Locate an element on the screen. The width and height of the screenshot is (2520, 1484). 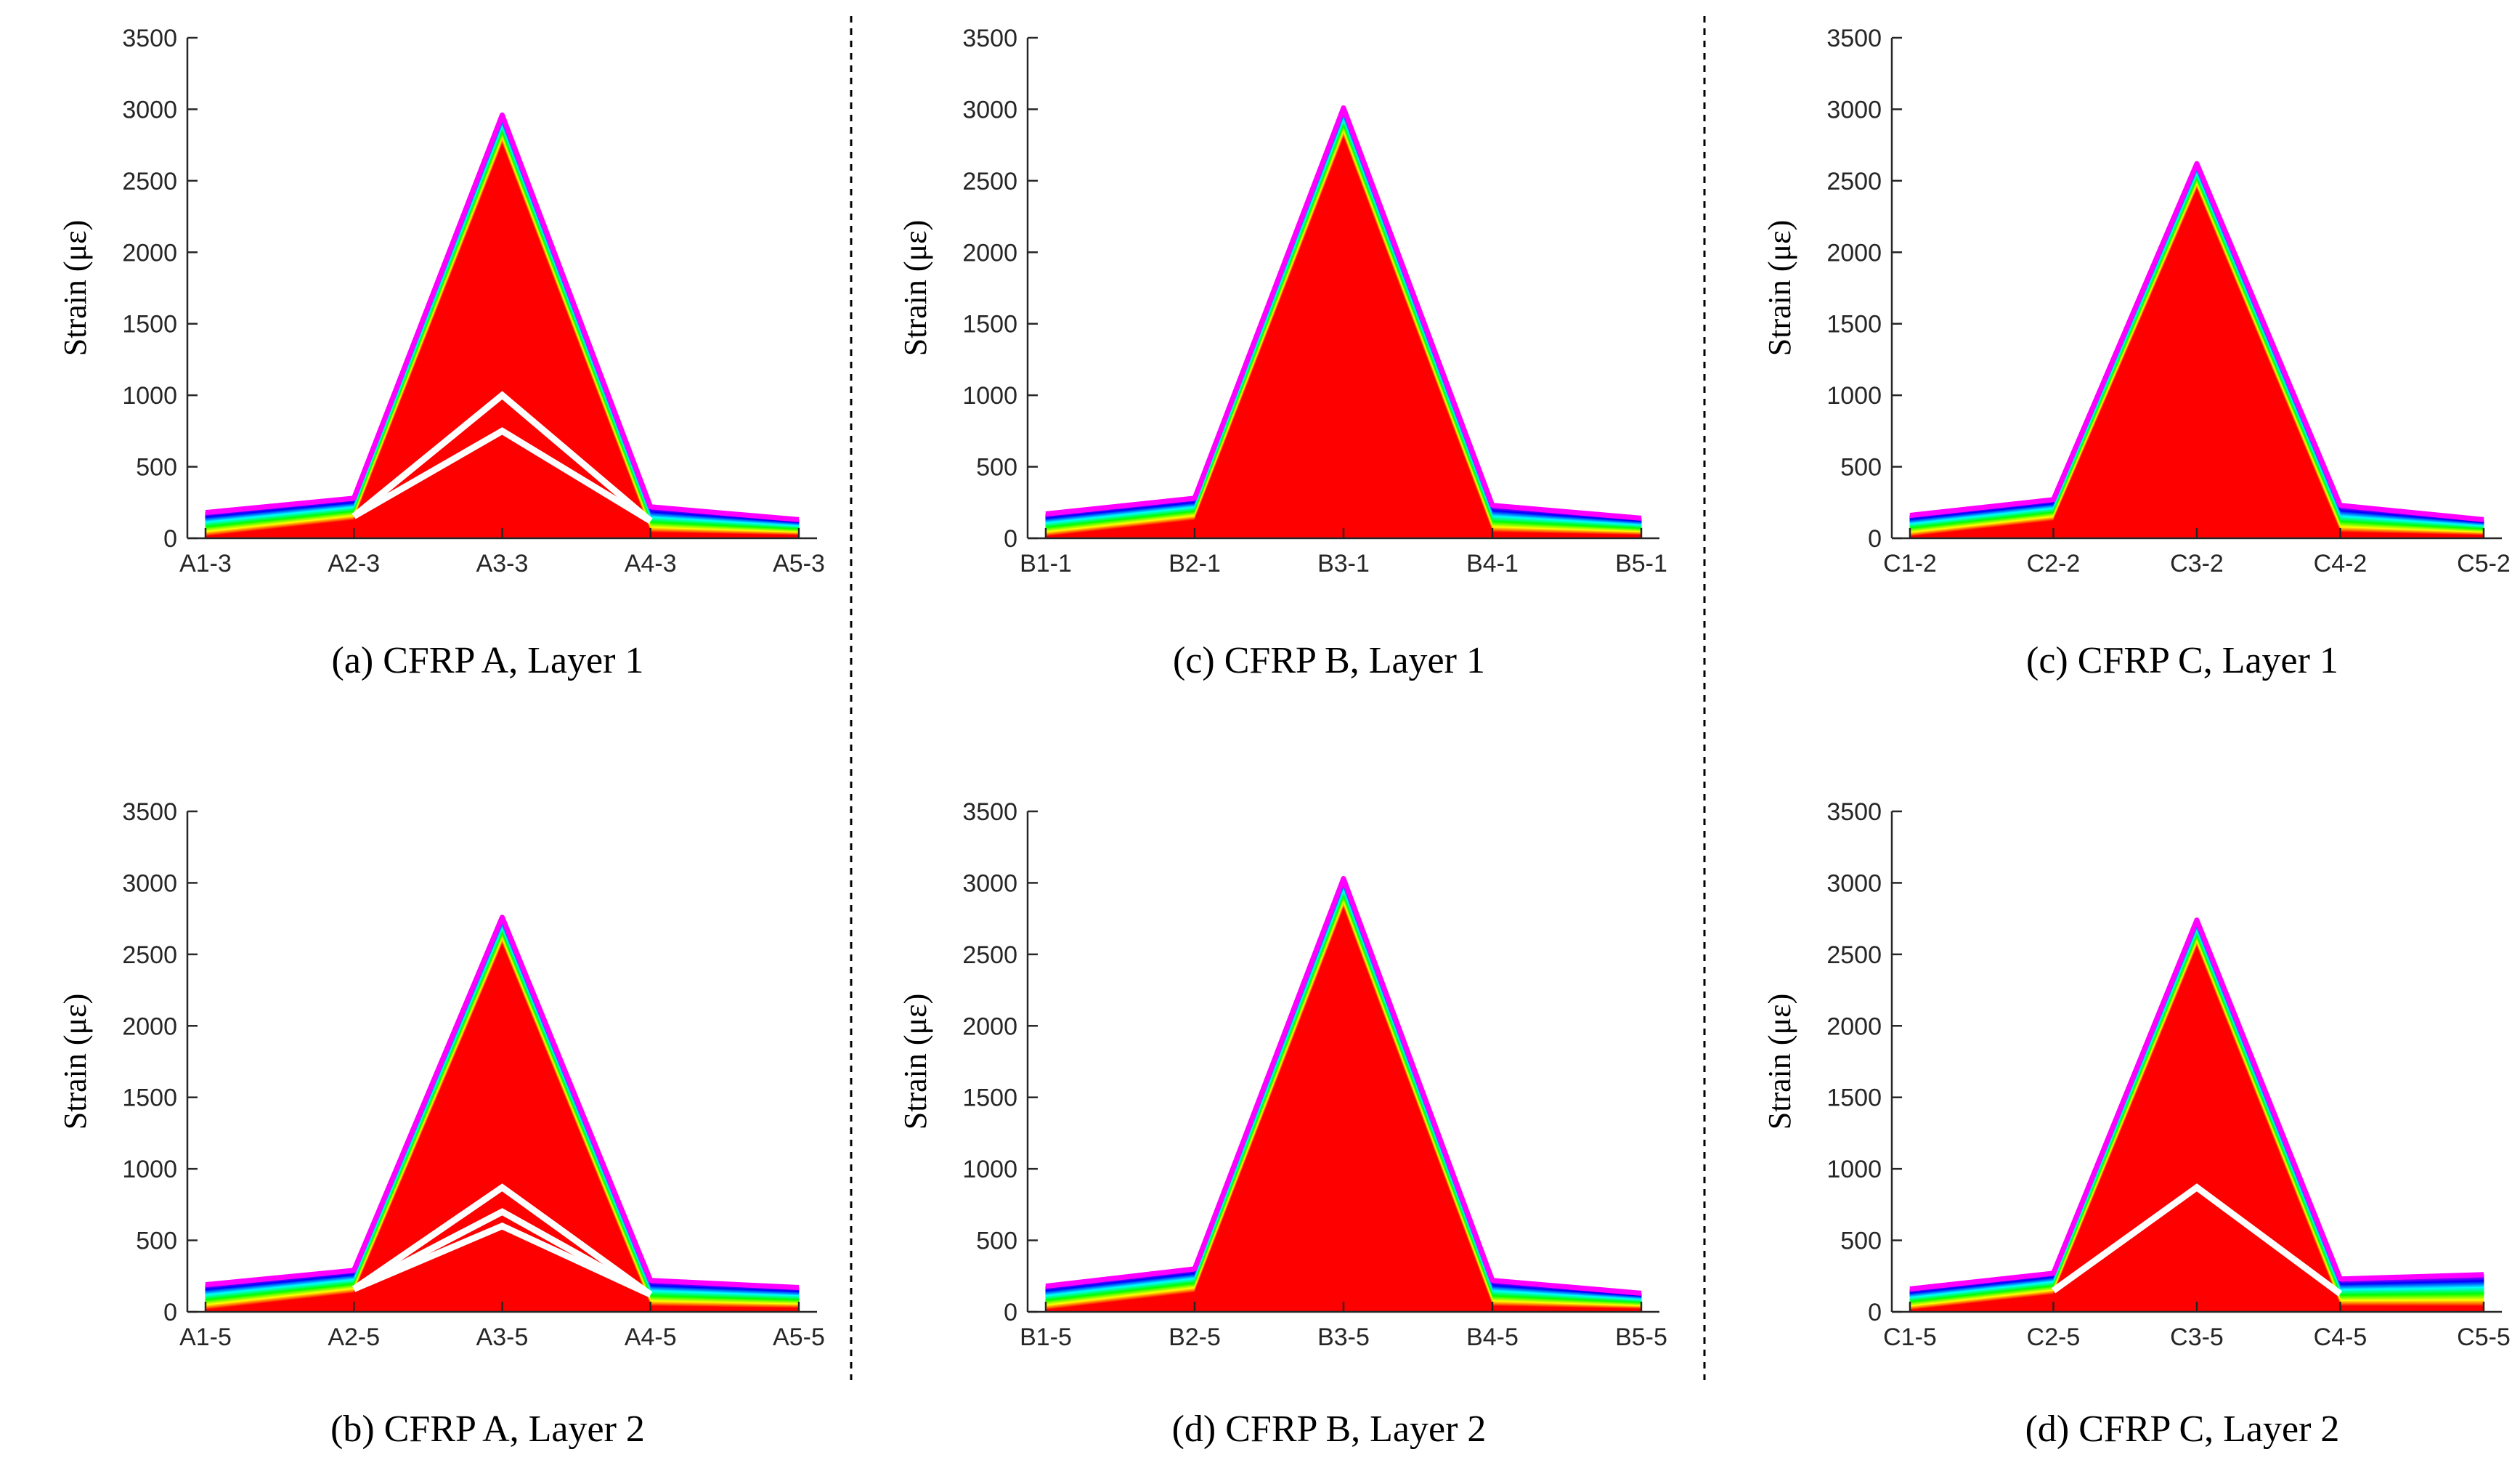
panel-caption: (c) CFRP C, Layer 1 is located at coordinates (2182, 660).